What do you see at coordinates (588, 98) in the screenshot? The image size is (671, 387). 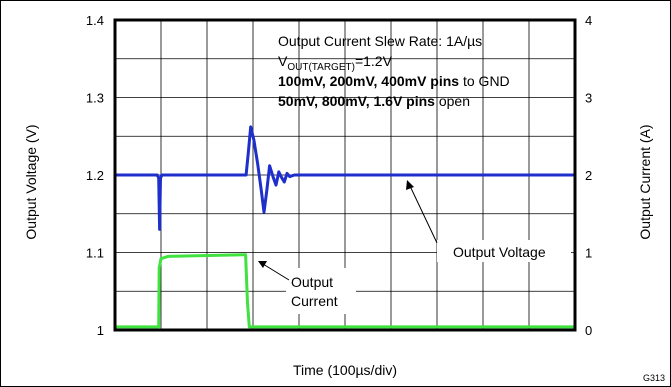 I see `y-tick-label-right: 3` at bounding box center [588, 98].